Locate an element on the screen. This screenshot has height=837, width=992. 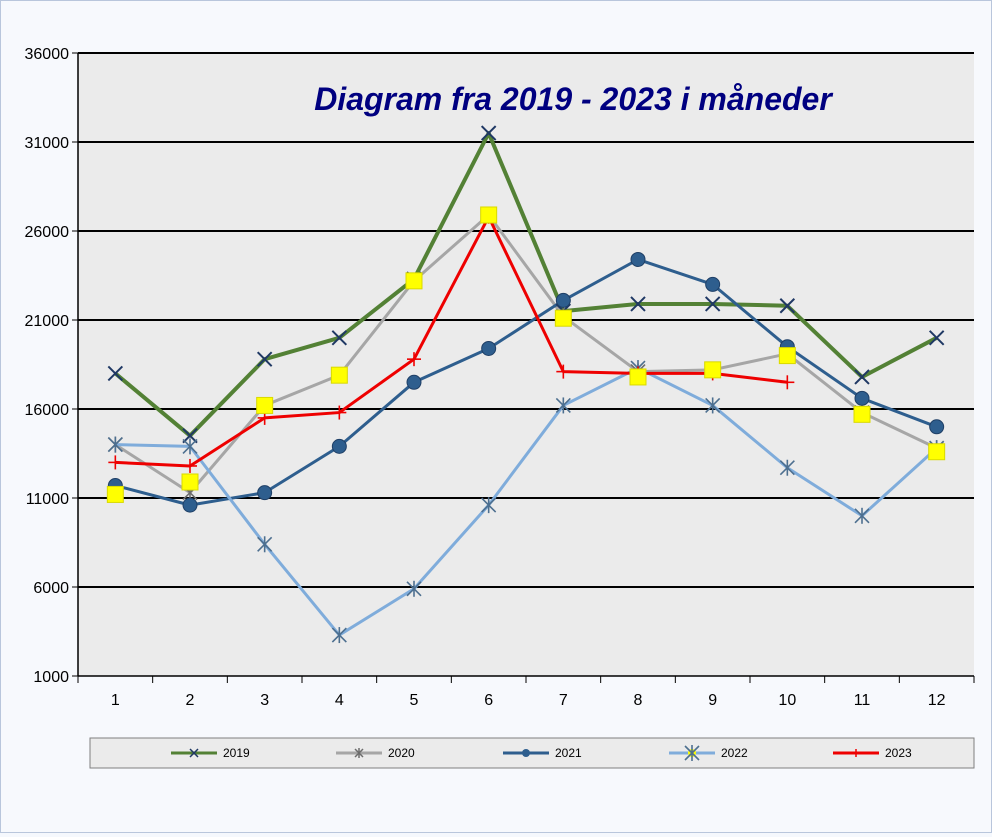
legend-item-2022: 2022 is located at coordinates (708, 753).